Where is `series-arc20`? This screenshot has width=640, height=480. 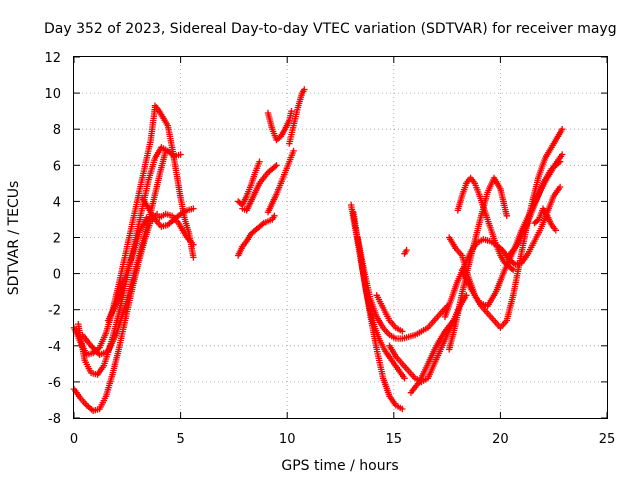
series-arc20 is located at coordinates (389, 313).